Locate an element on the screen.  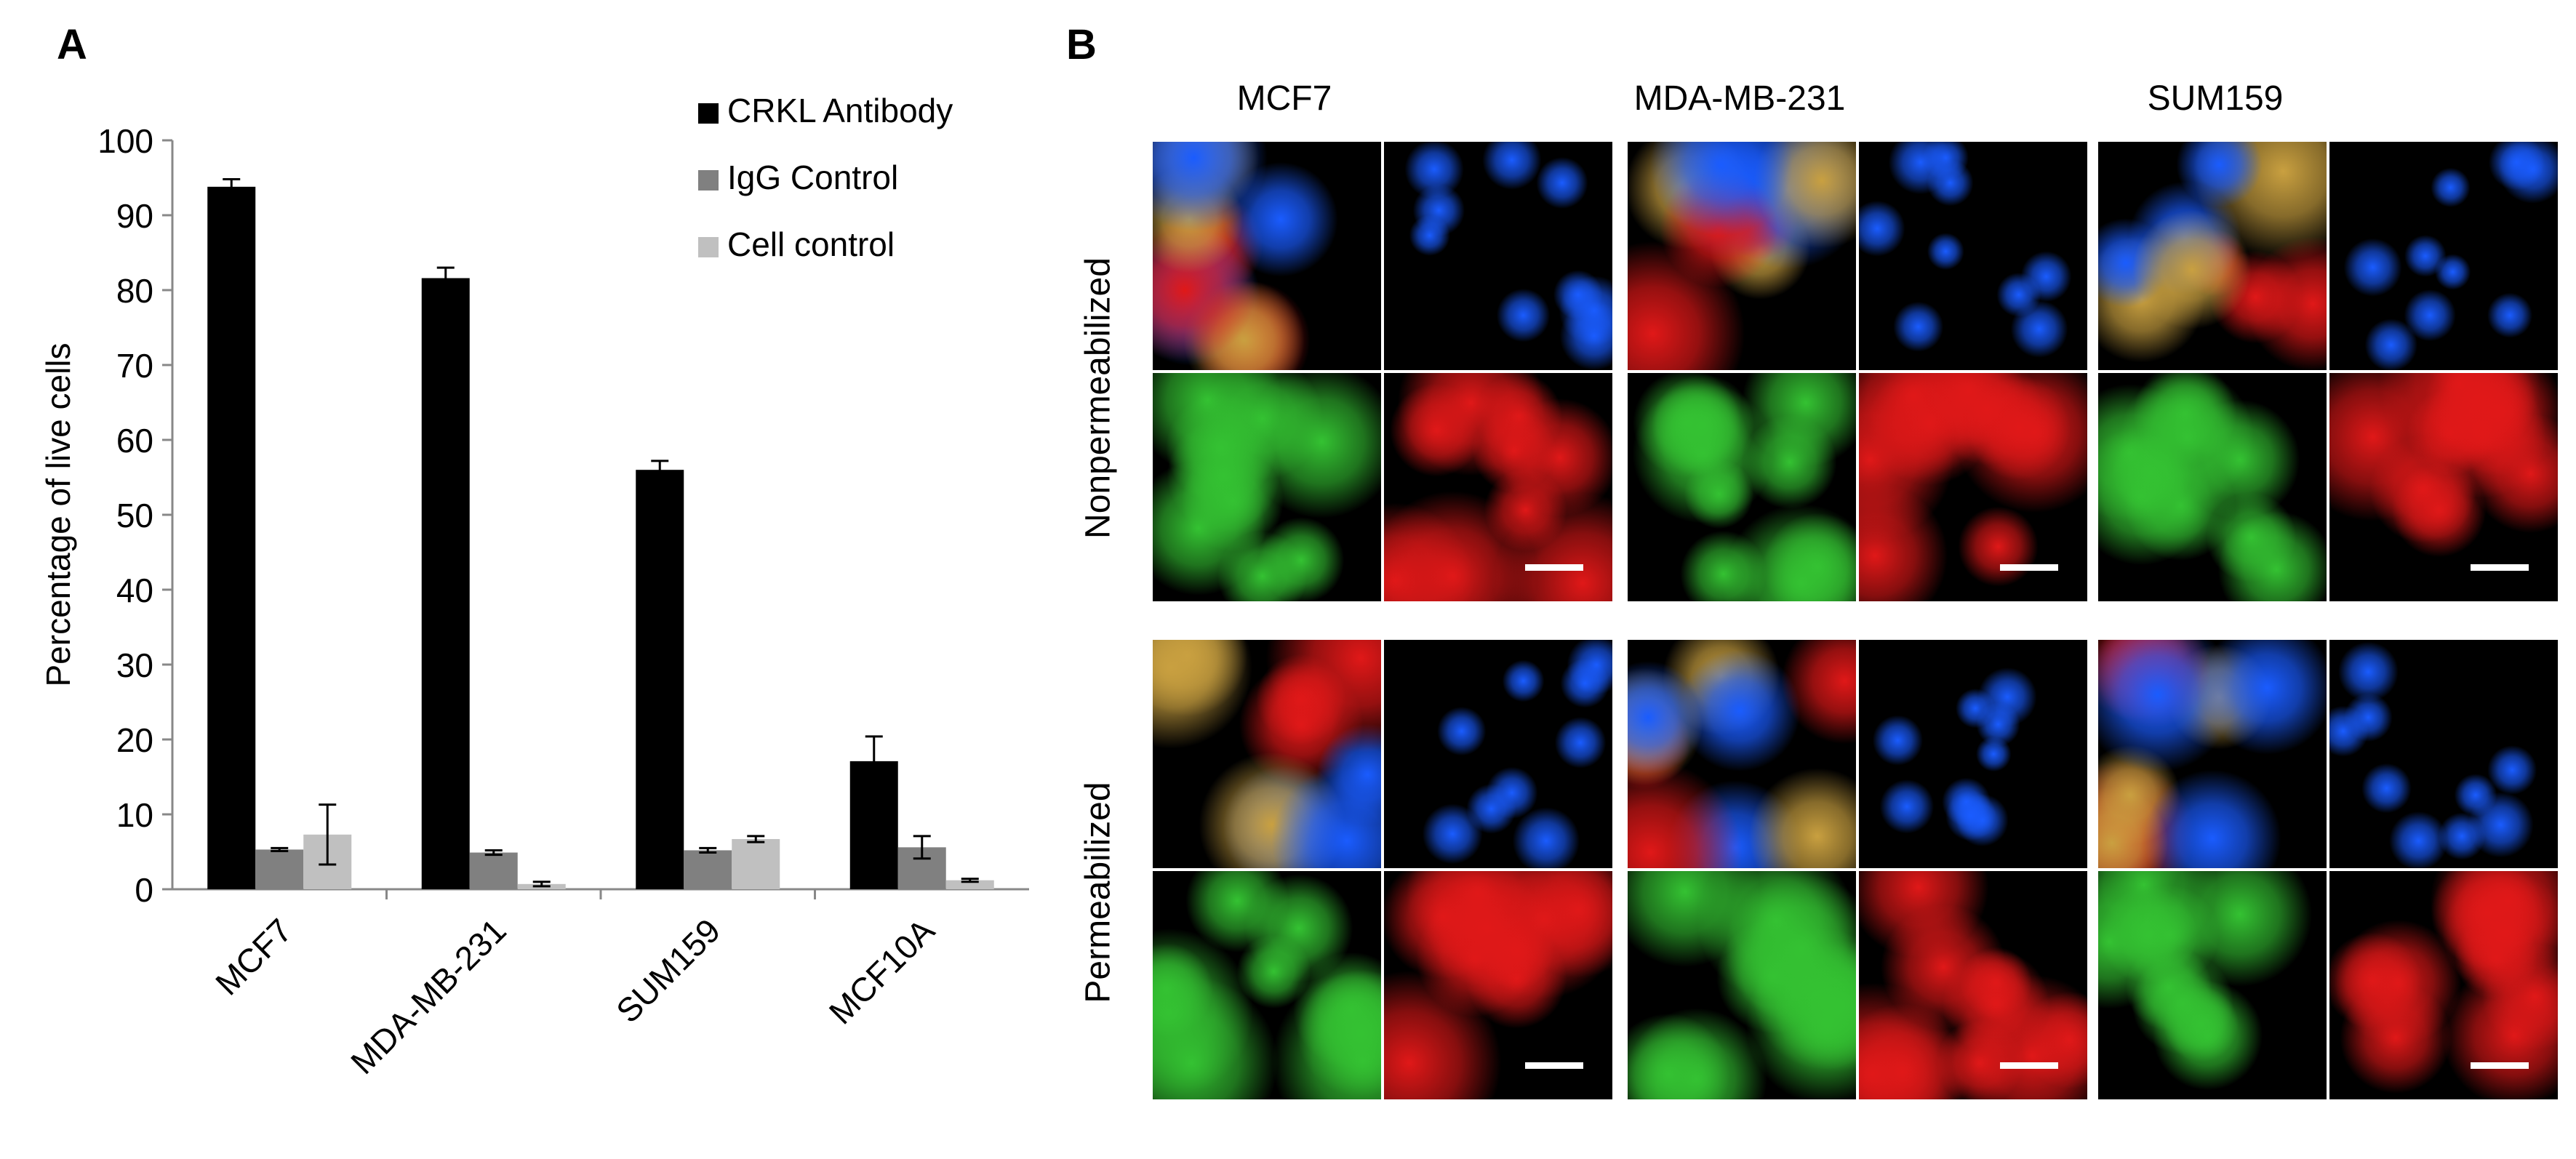
bar-crkl-antibody-mcf7 is located at coordinates (231, 537).